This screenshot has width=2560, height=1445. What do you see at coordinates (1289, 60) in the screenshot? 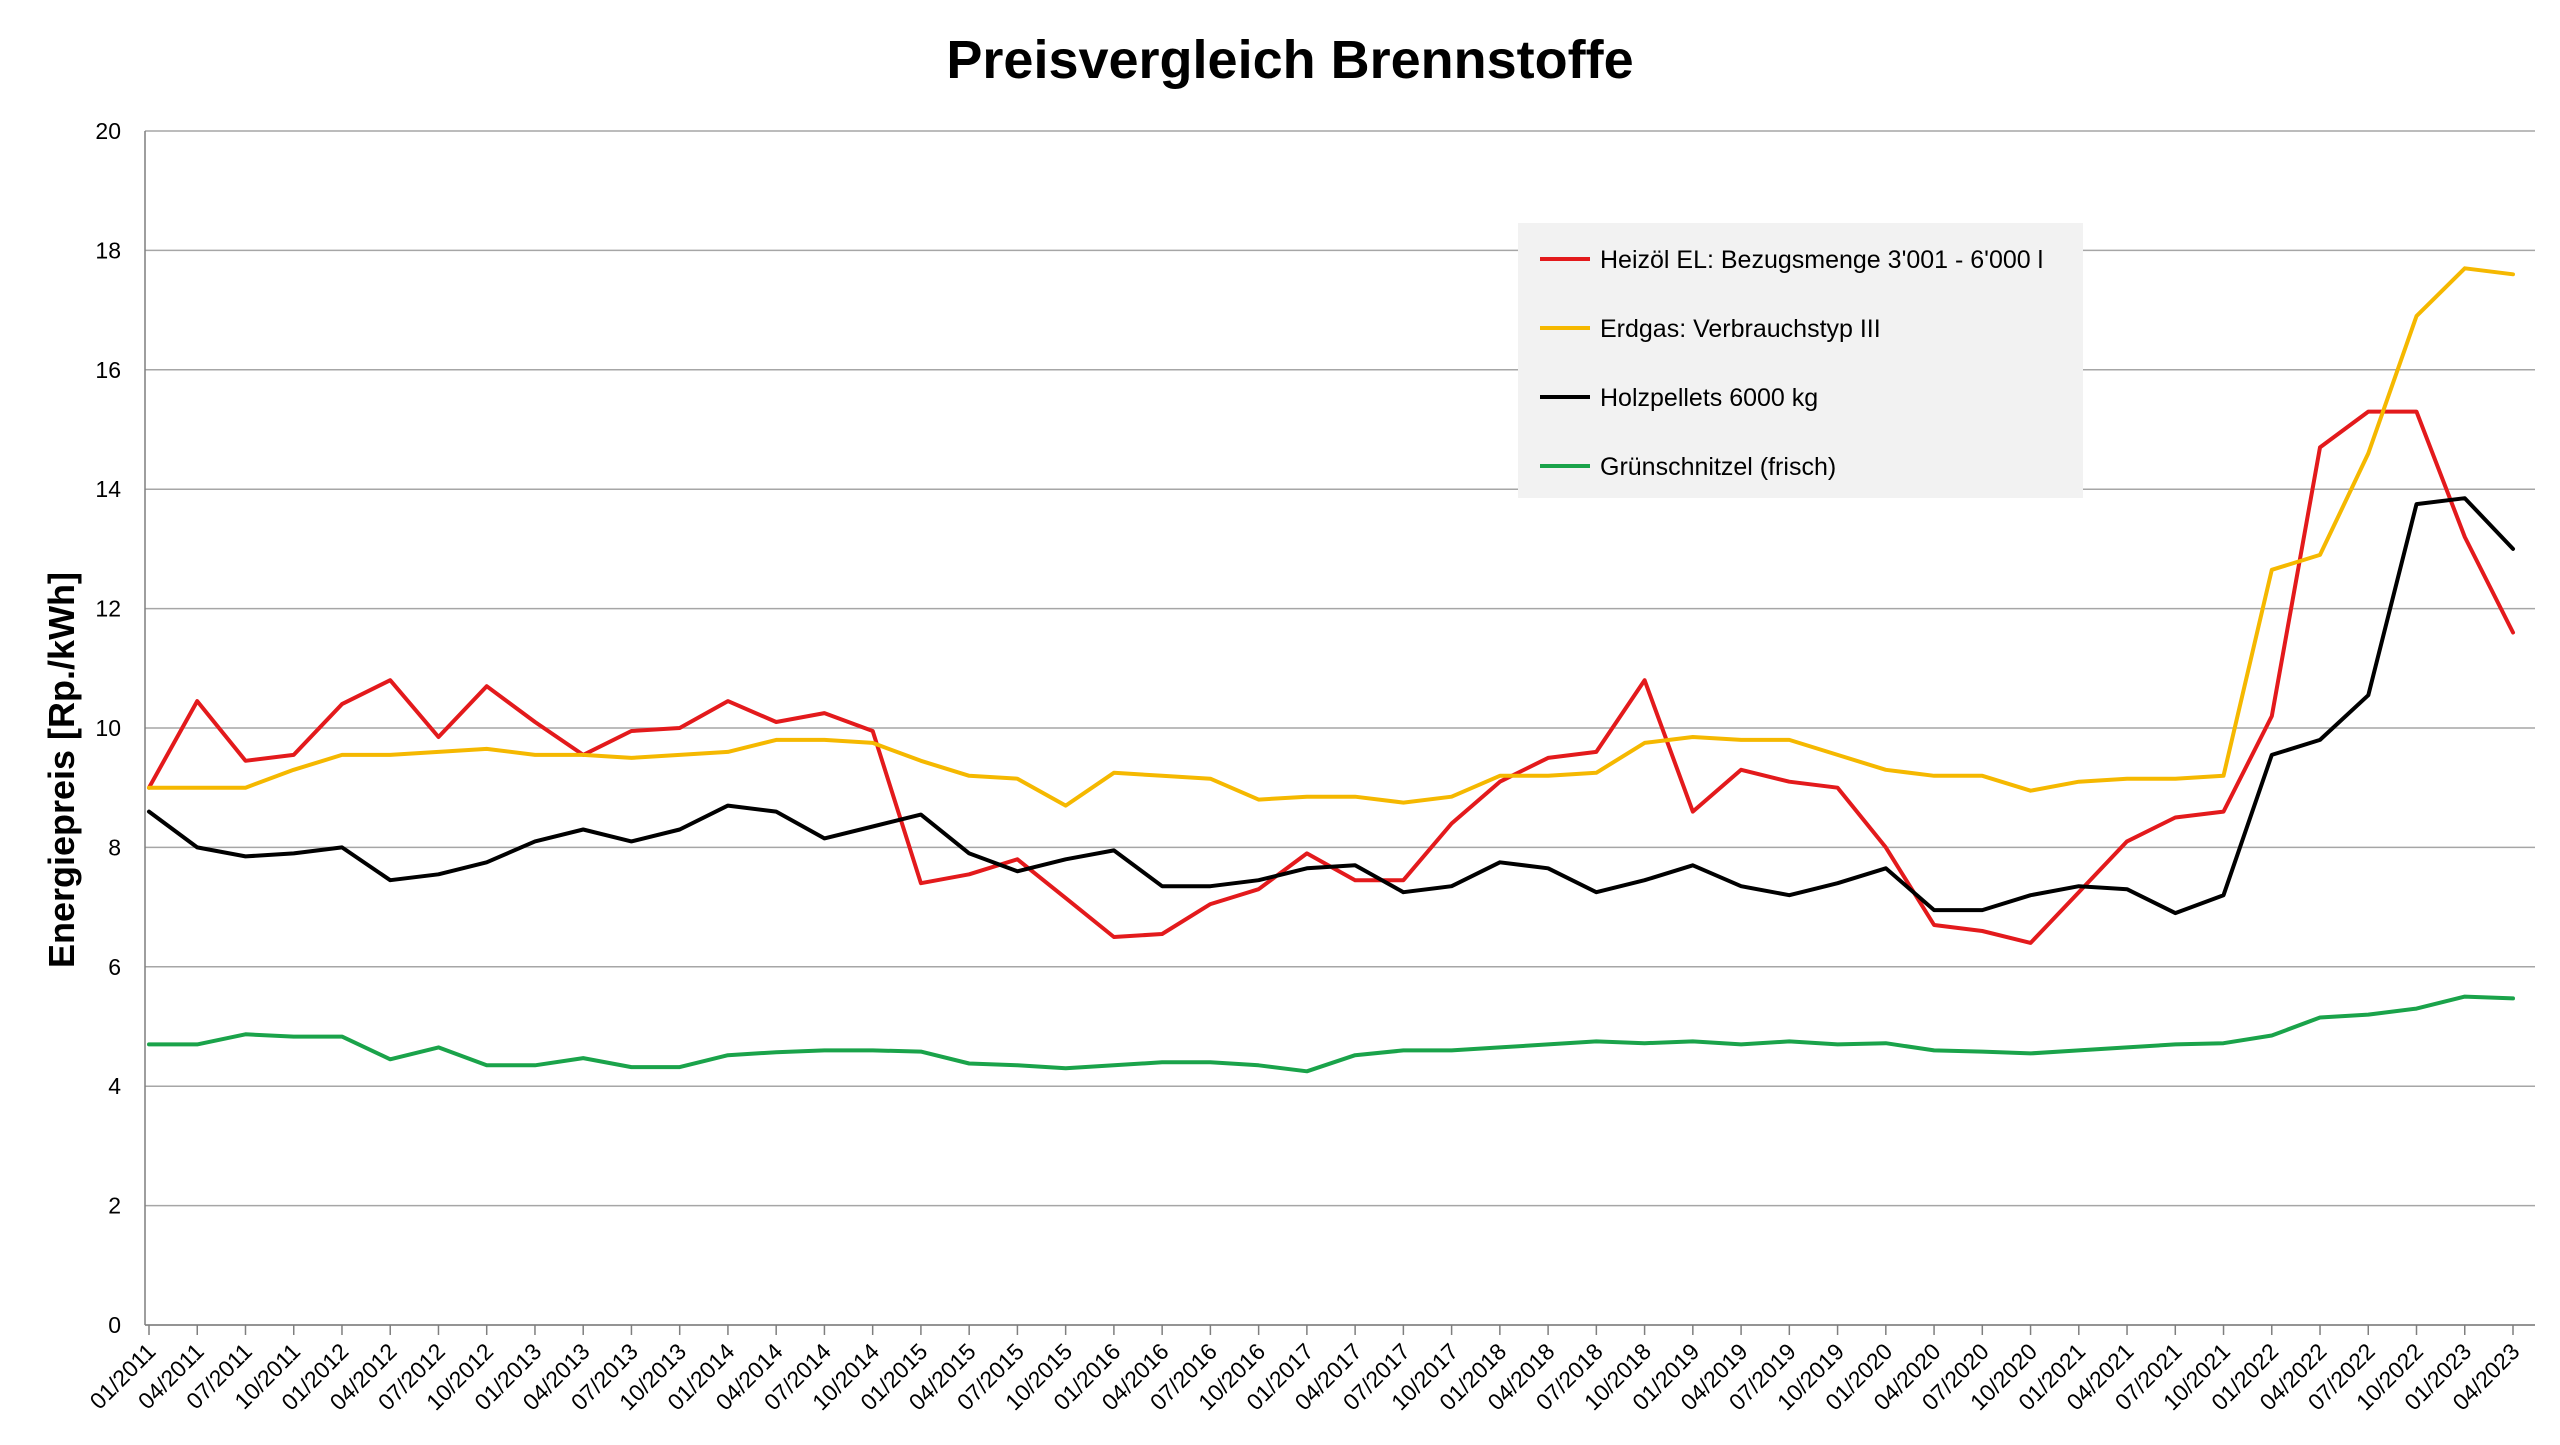
I see `chart-title: Preisvergleich Brennstoffe` at bounding box center [1289, 60].